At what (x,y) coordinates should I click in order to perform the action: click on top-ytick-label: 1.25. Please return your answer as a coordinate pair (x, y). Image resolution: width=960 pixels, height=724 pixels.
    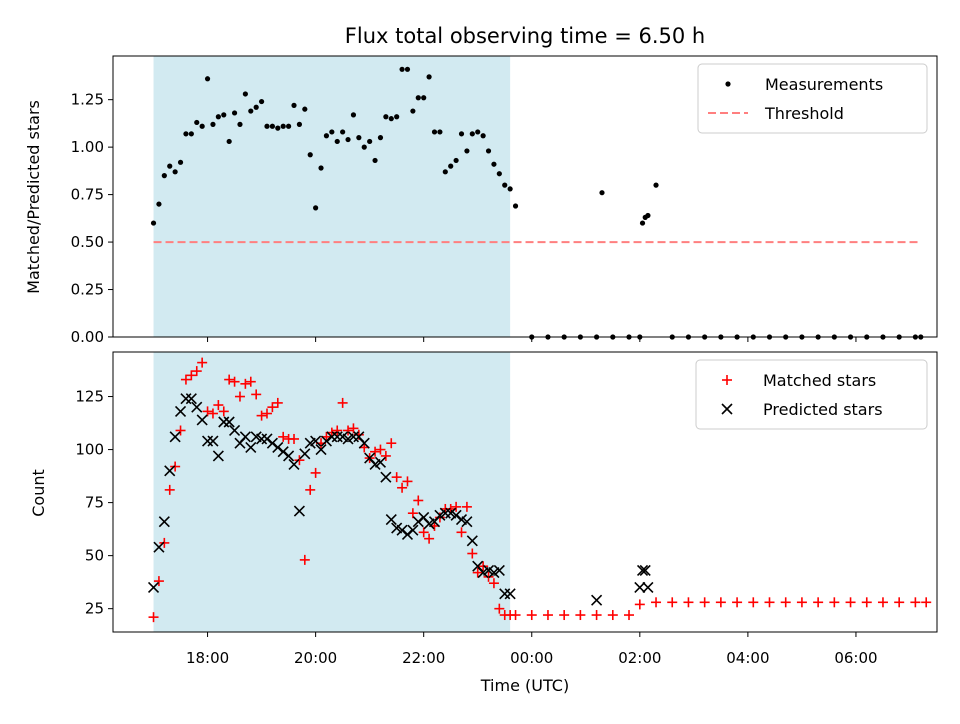
    Looking at the image, I should click on (87, 100).